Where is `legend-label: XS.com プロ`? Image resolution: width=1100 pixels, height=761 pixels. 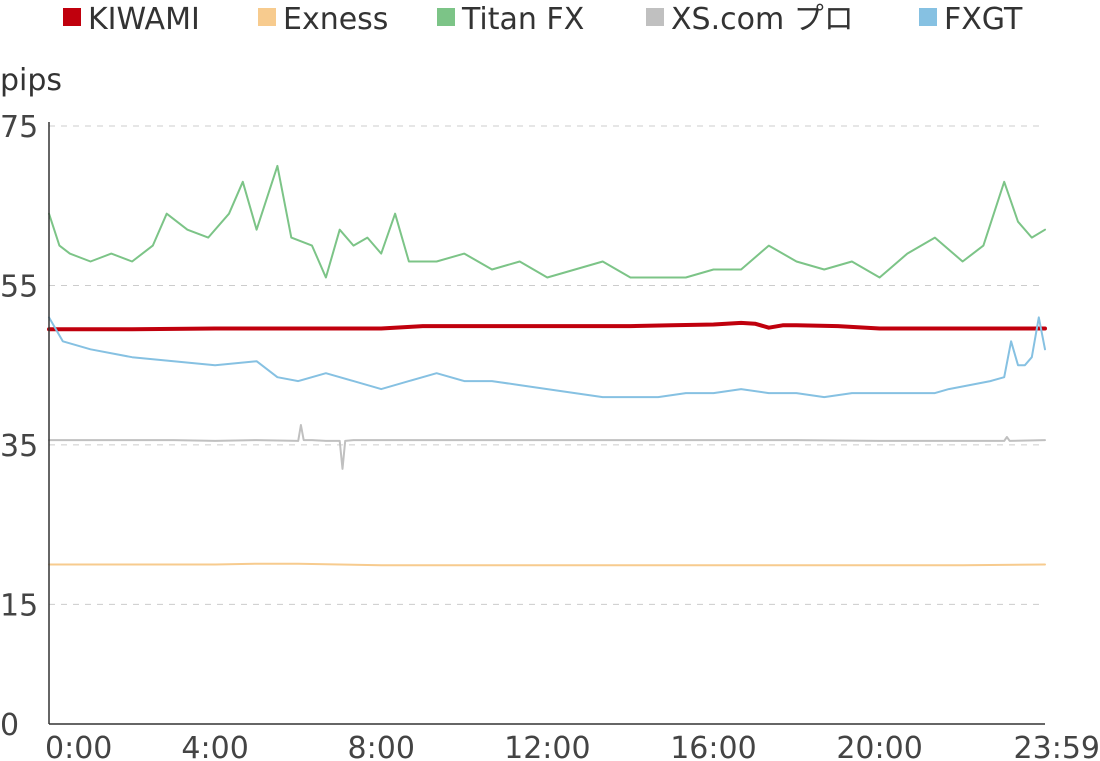
legend-label: XS.com プロ is located at coordinates (762, 19).